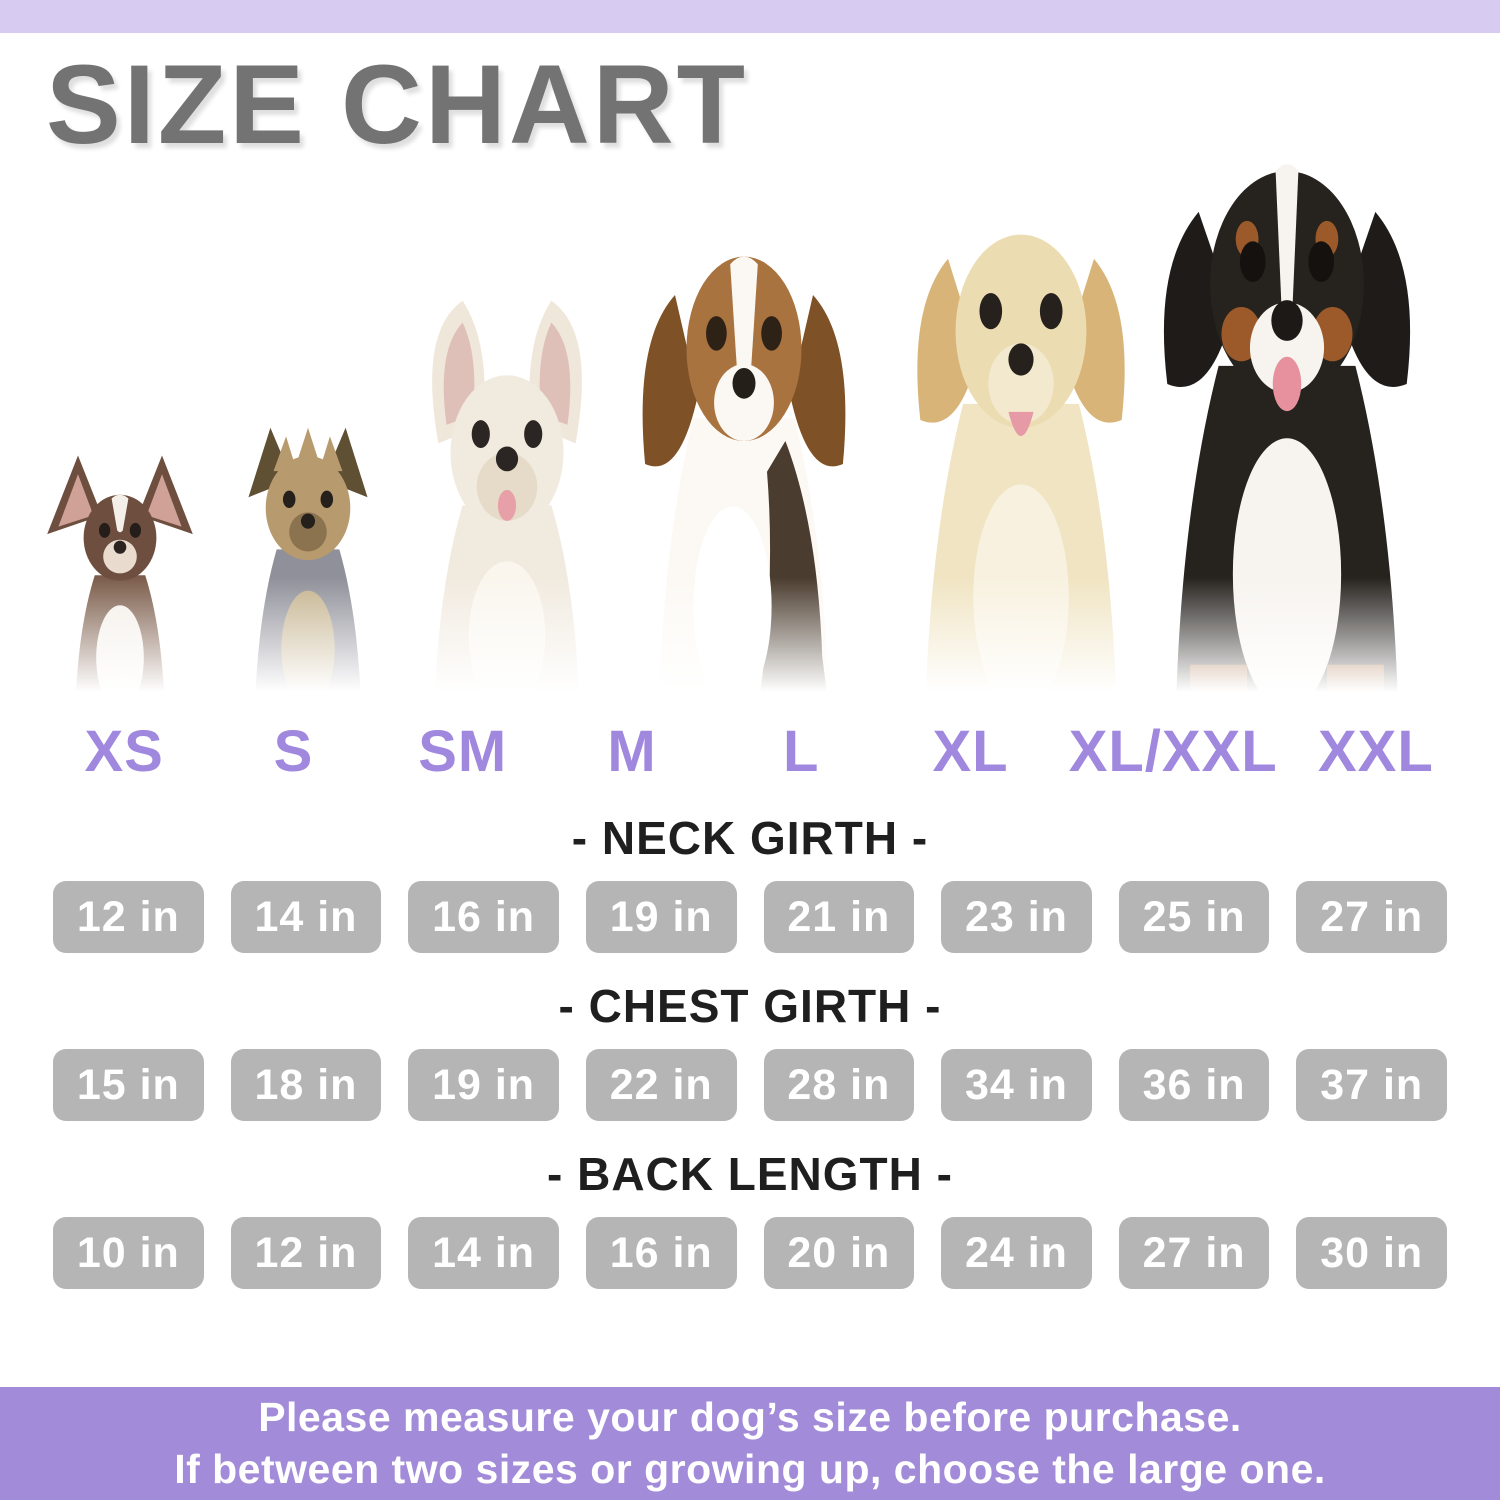 This screenshot has height=1500, width=1500. What do you see at coordinates (293, 751) in the screenshot?
I see `size-label: S` at bounding box center [293, 751].